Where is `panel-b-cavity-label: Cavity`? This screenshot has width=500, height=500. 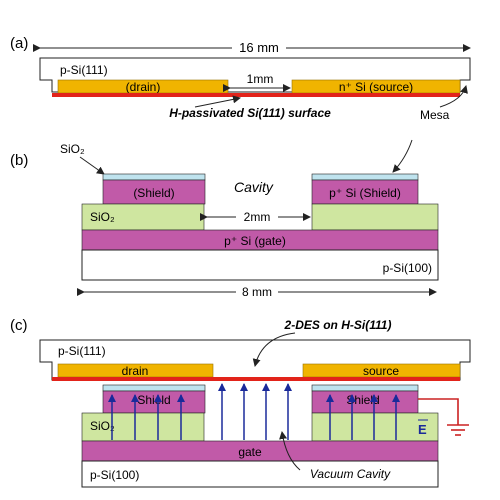 panel-b-cavity-label: Cavity is located at coordinates (254, 187).